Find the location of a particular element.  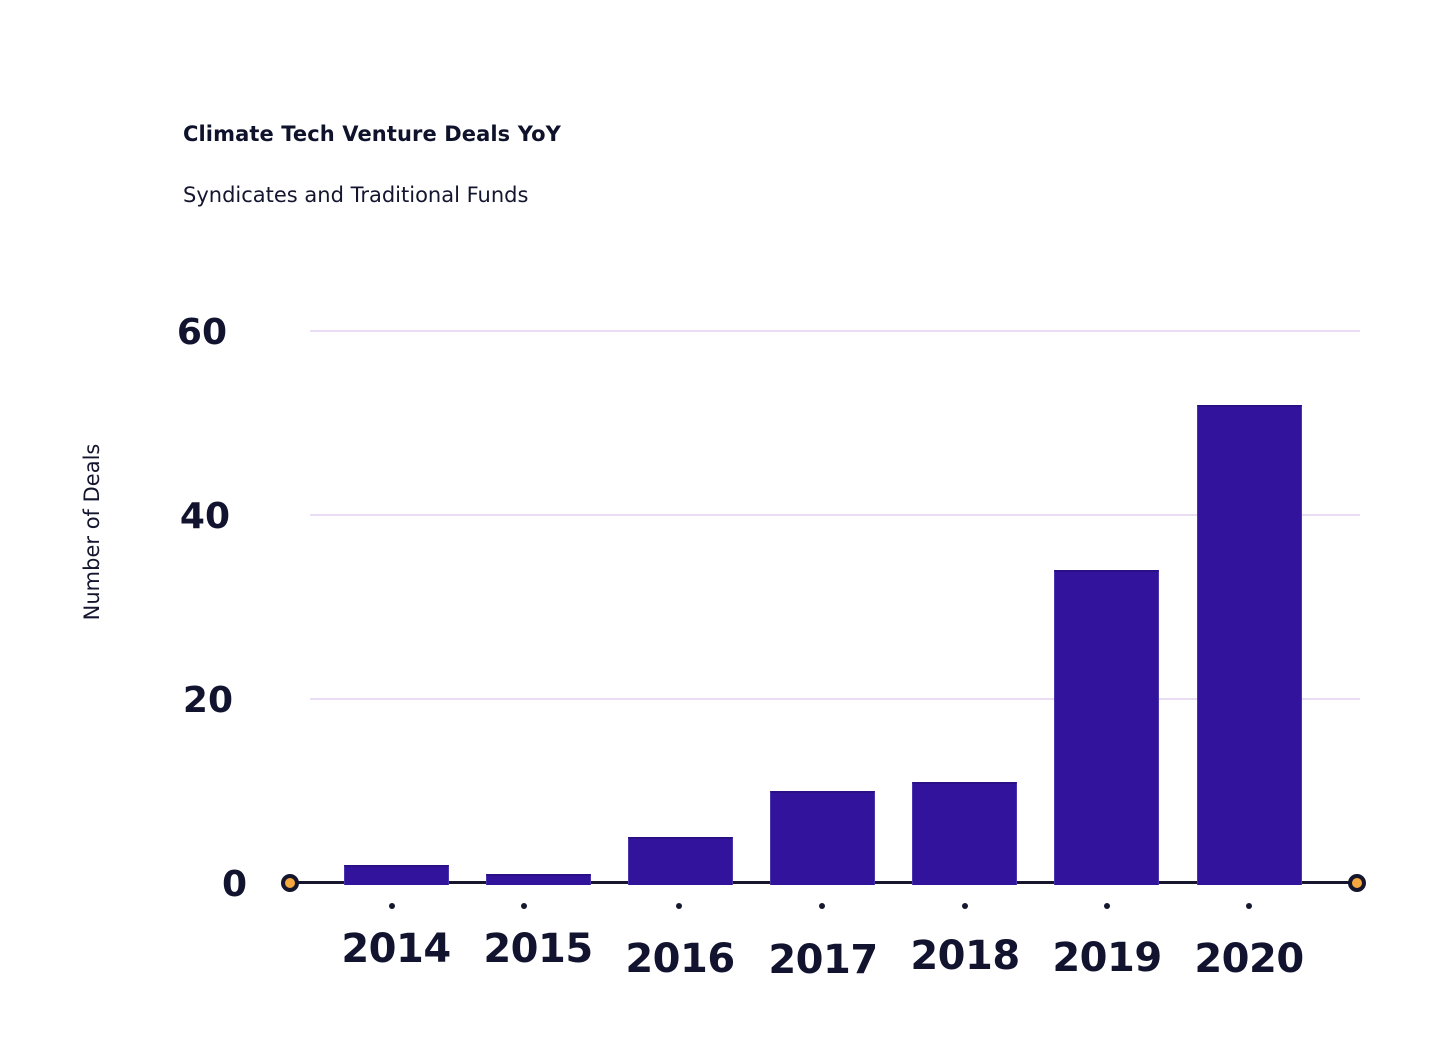

axis-endpoint-left-icon is located at coordinates (290, 883).